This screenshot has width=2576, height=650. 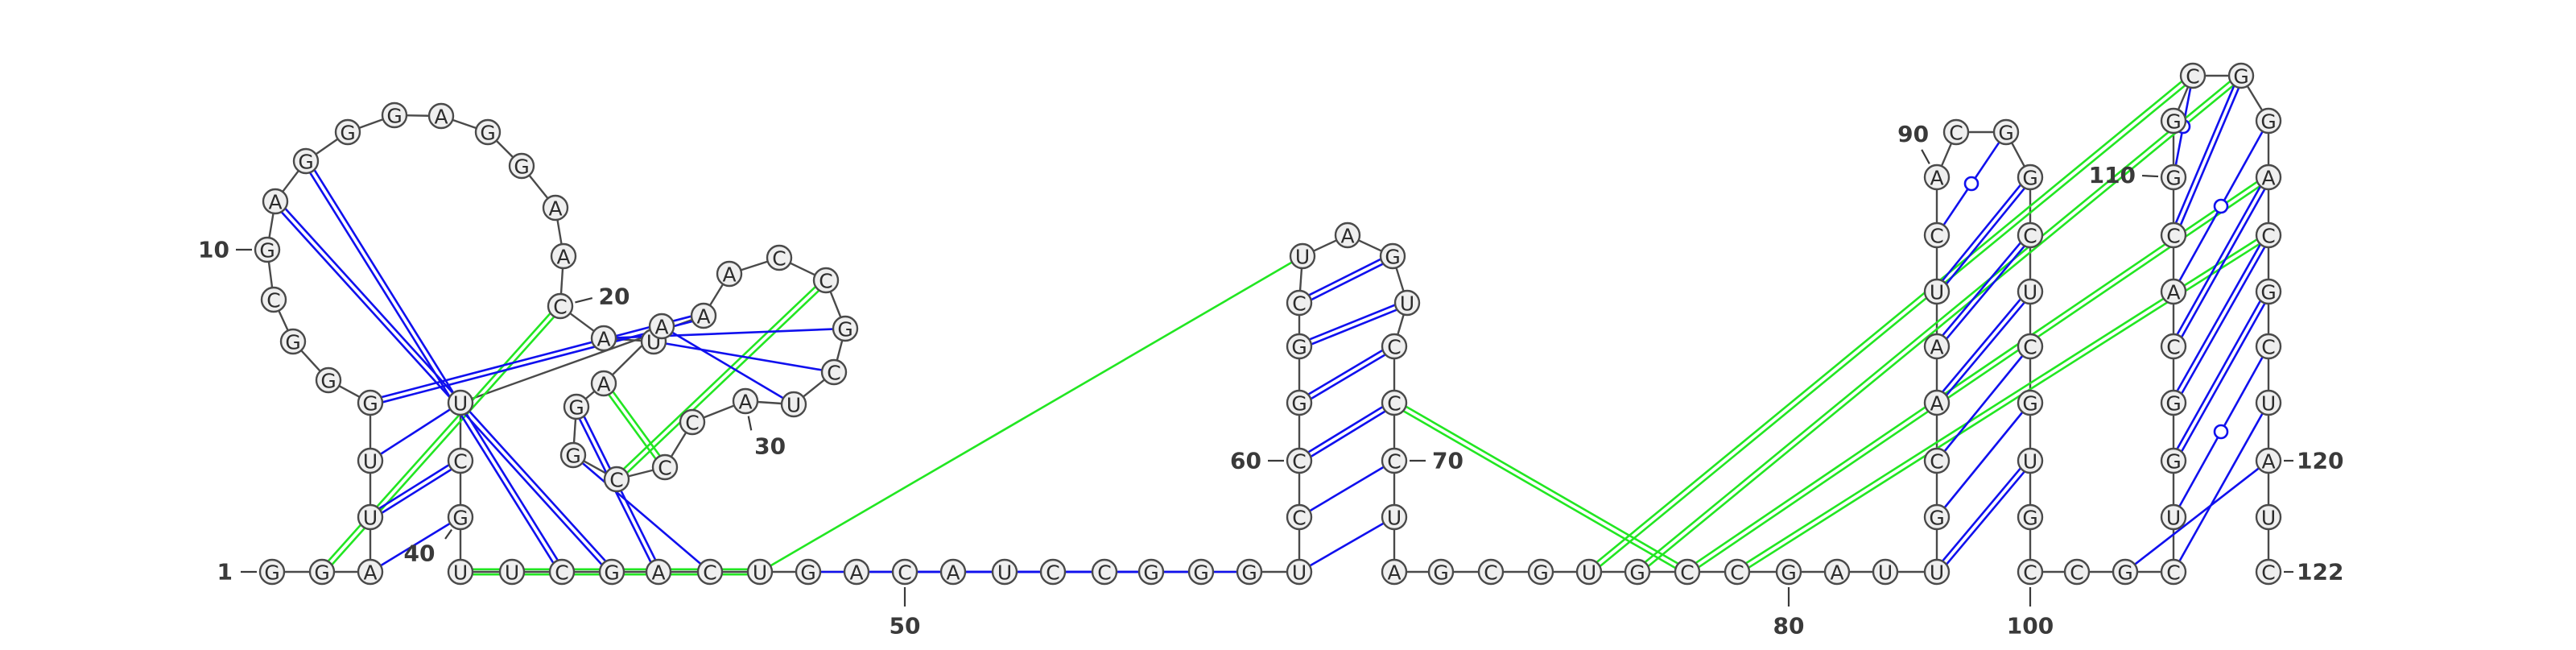 I want to click on nucleotide-37: A, so click(x=703, y=315).